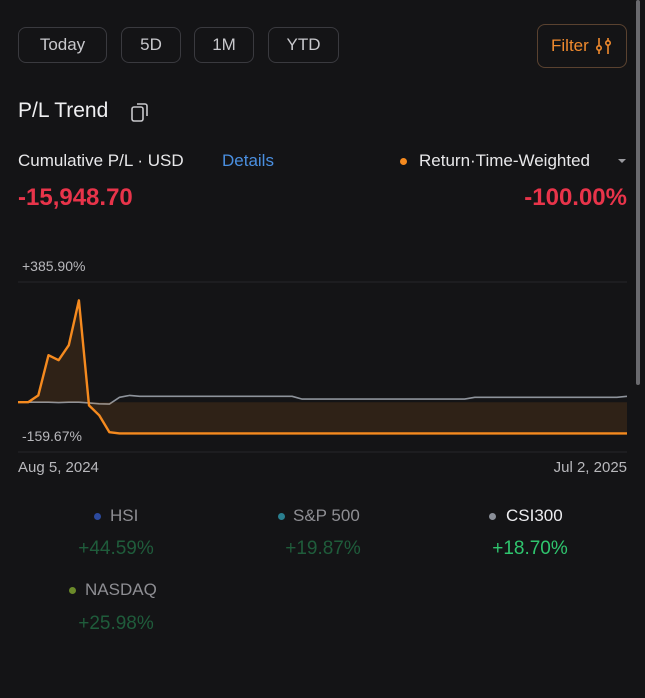 This screenshot has height=698, width=645. What do you see at coordinates (62, 45) in the screenshot?
I see `tab-today: Today` at bounding box center [62, 45].